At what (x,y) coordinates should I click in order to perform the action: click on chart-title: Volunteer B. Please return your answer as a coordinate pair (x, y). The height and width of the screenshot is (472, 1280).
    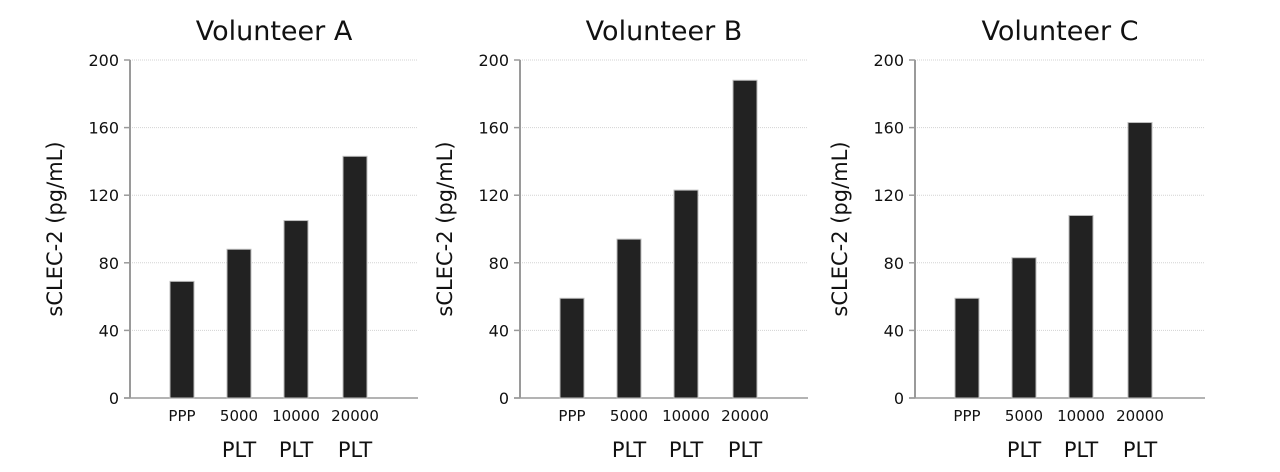
    Looking at the image, I should click on (664, 31).